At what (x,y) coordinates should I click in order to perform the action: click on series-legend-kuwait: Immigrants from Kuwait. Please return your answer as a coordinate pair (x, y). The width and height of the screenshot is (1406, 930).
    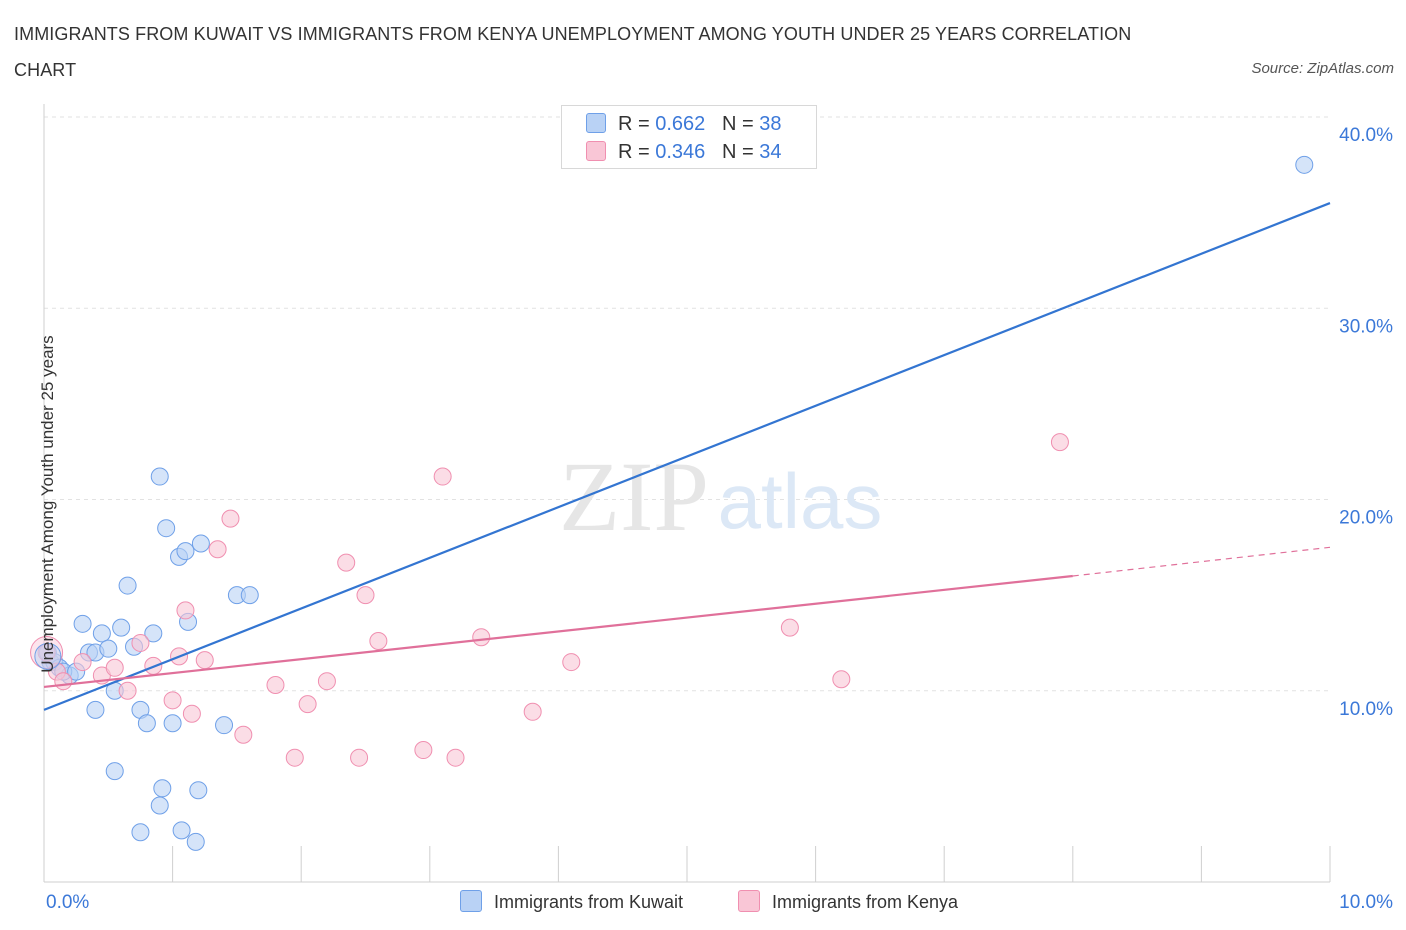
    Looking at the image, I should click on (571, 901).